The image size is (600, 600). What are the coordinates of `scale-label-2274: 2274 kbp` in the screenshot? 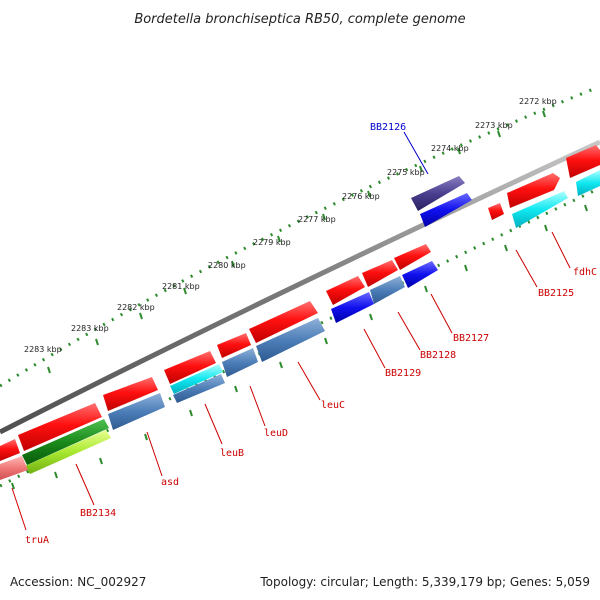 It's located at (450, 148).